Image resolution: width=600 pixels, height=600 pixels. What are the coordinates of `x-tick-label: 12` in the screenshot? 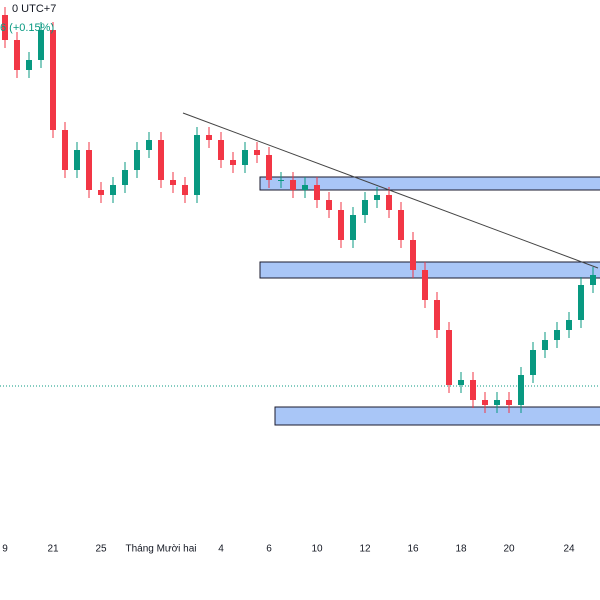 It's located at (365, 549).